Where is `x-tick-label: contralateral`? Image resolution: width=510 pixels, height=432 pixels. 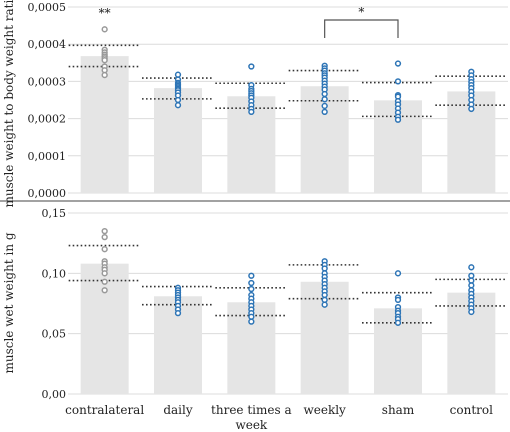
x-tick-label: contralateral is located at coordinates (104, 410).